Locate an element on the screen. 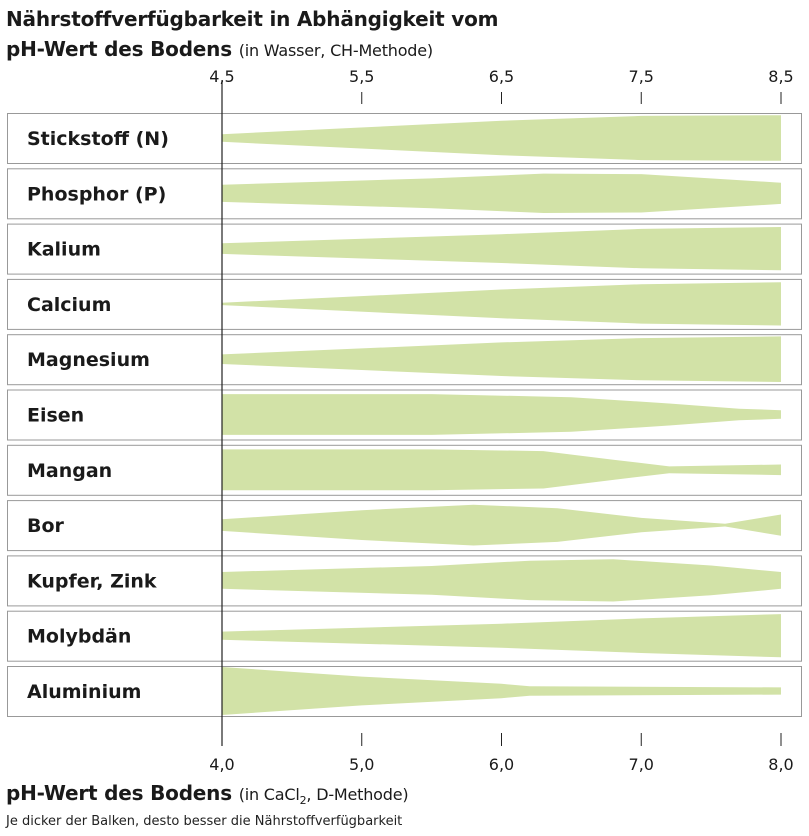  nutrient-label: Stickstoff (N) is located at coordinates (98, 139).